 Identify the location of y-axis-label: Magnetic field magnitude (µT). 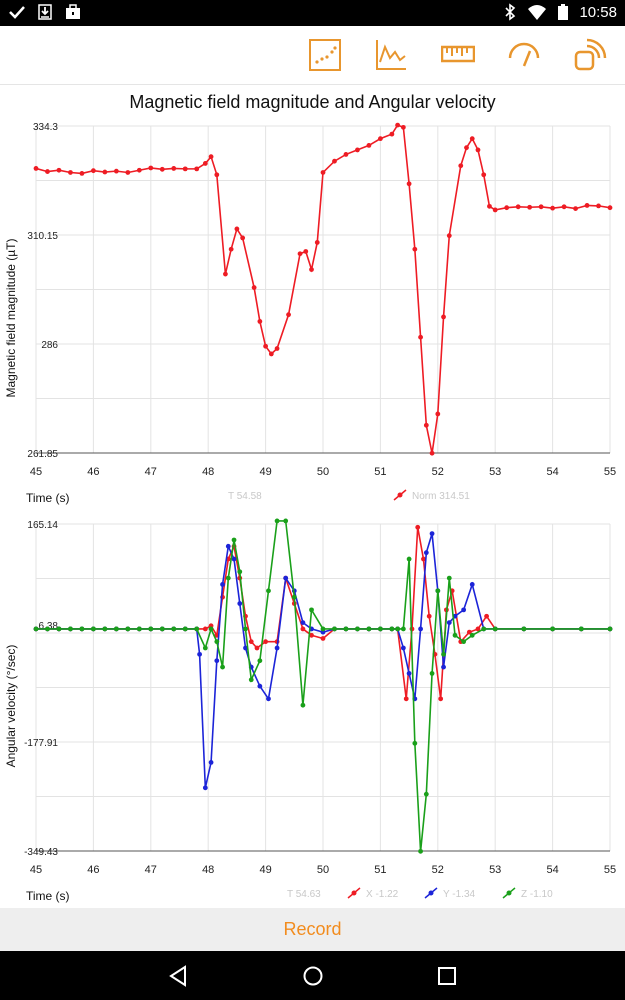
(11, 318).